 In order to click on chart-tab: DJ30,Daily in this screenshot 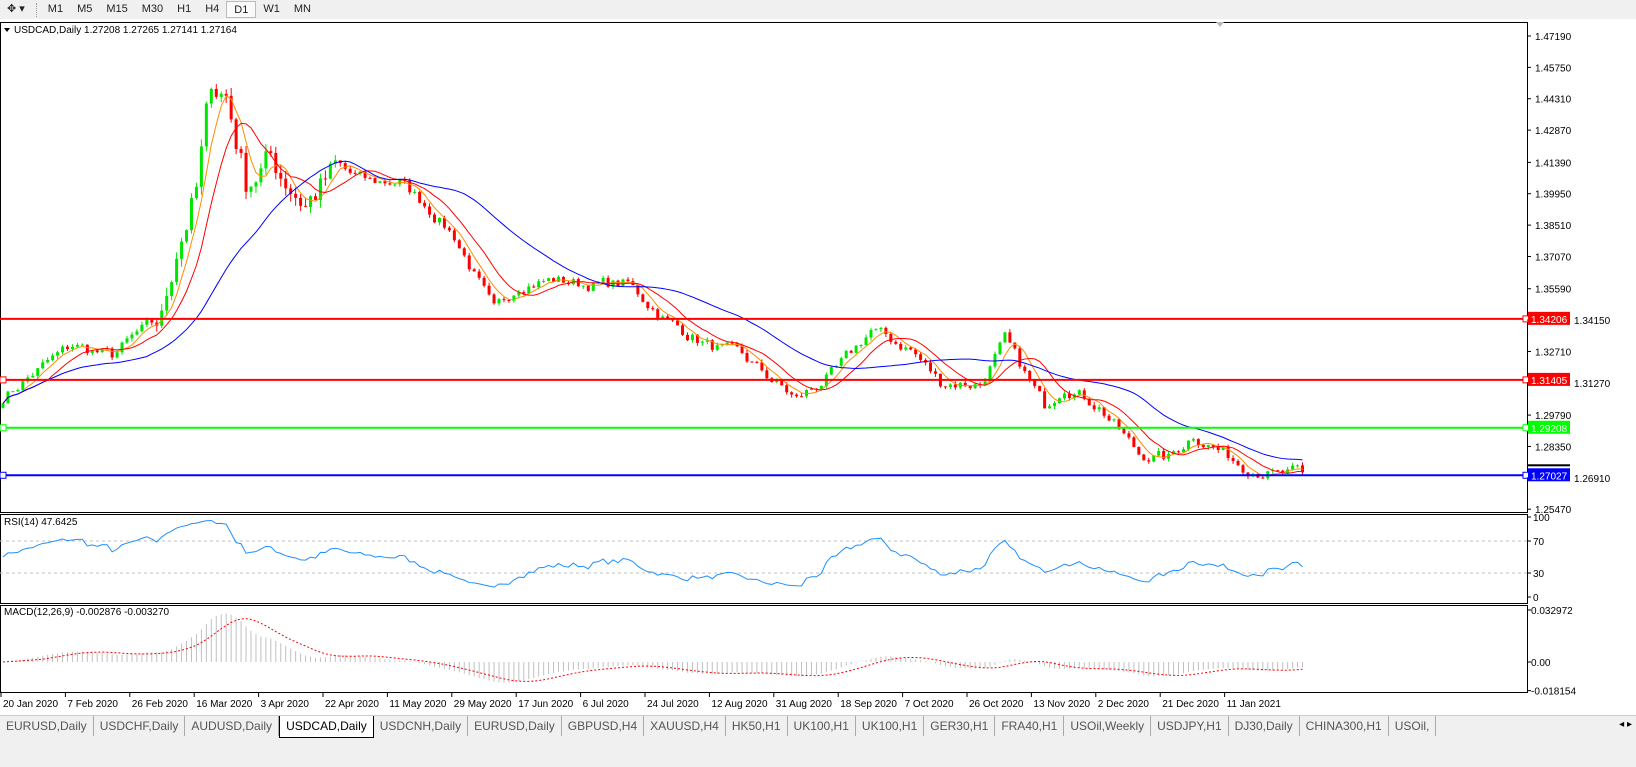, I will do `click(1264, 726)`.